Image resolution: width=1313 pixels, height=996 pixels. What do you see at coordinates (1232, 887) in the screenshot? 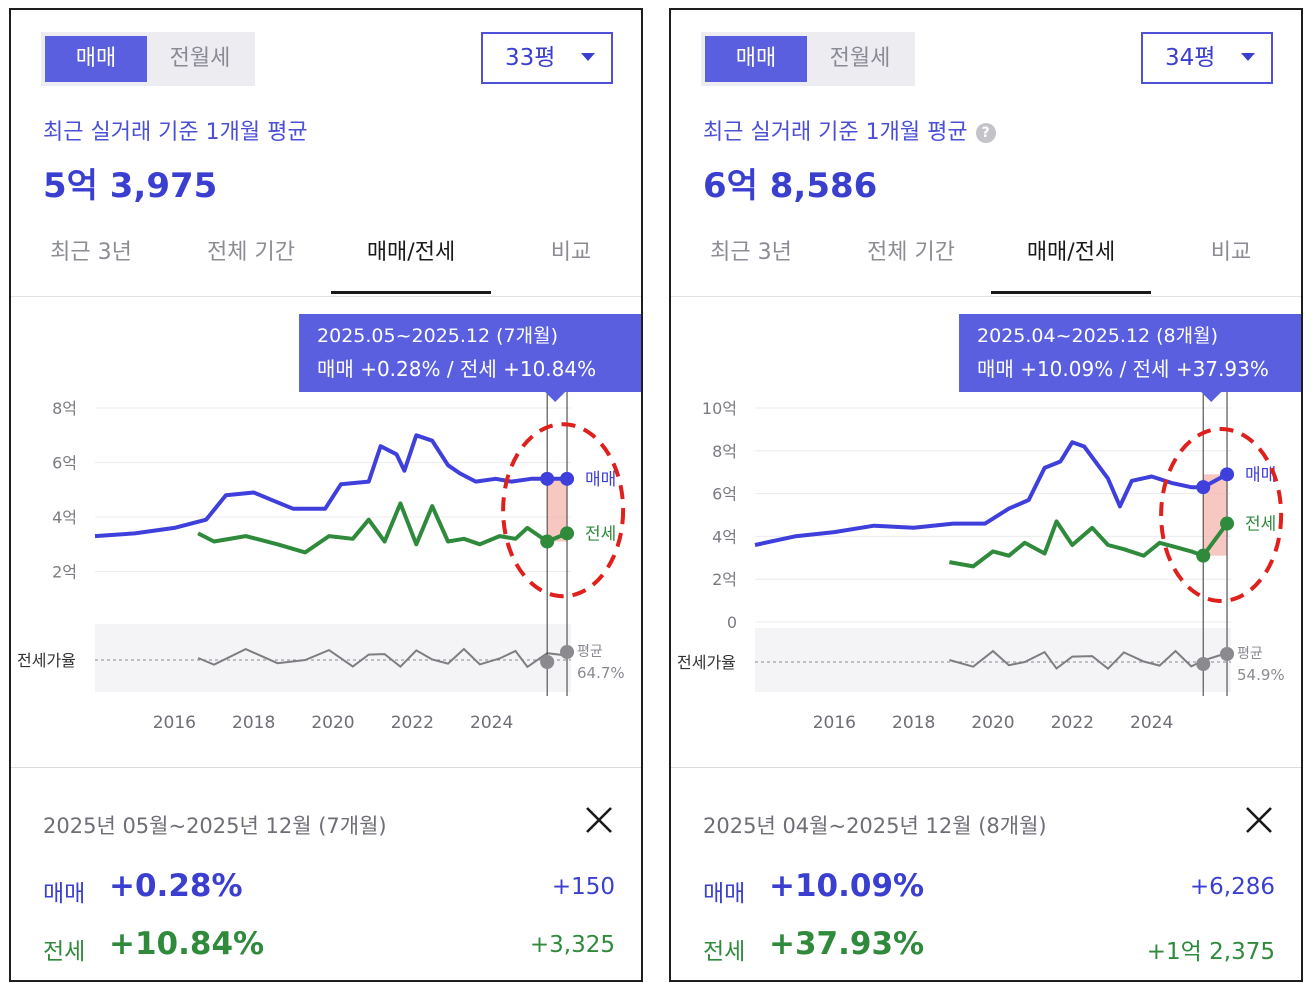
I see `buy-amount: +6,286` at bounding box center [1232, 887].